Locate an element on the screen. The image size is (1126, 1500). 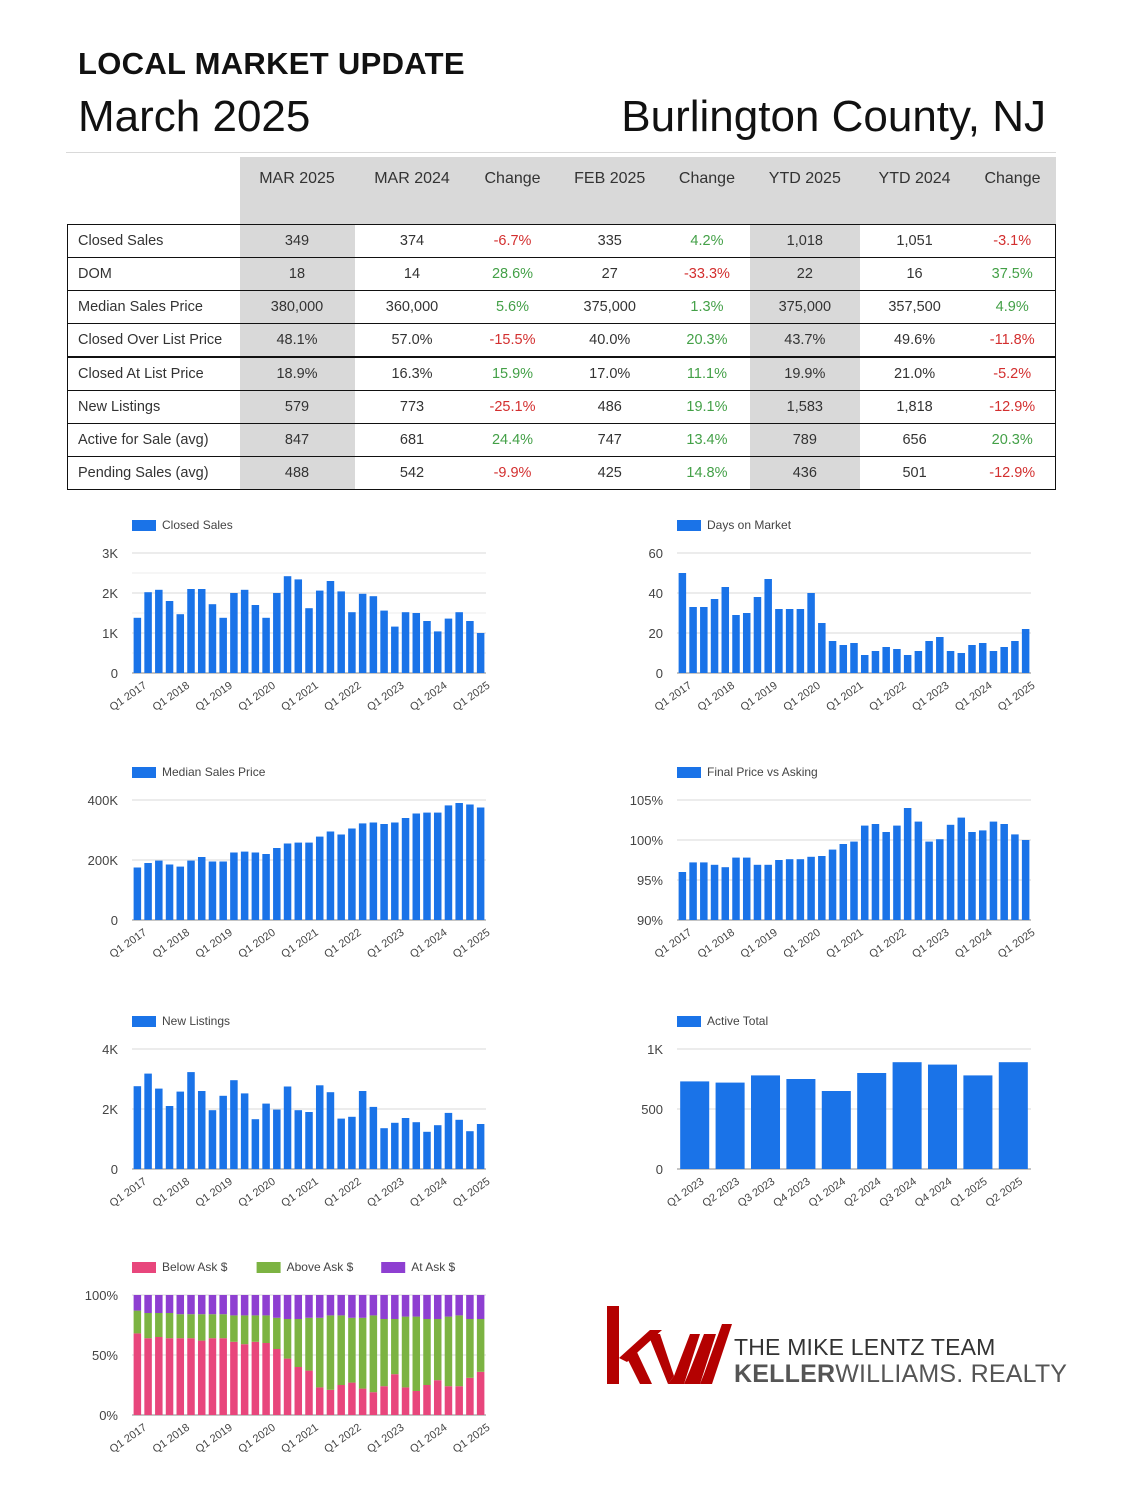
value-cell: 747 is located at coordinates (609, 440).